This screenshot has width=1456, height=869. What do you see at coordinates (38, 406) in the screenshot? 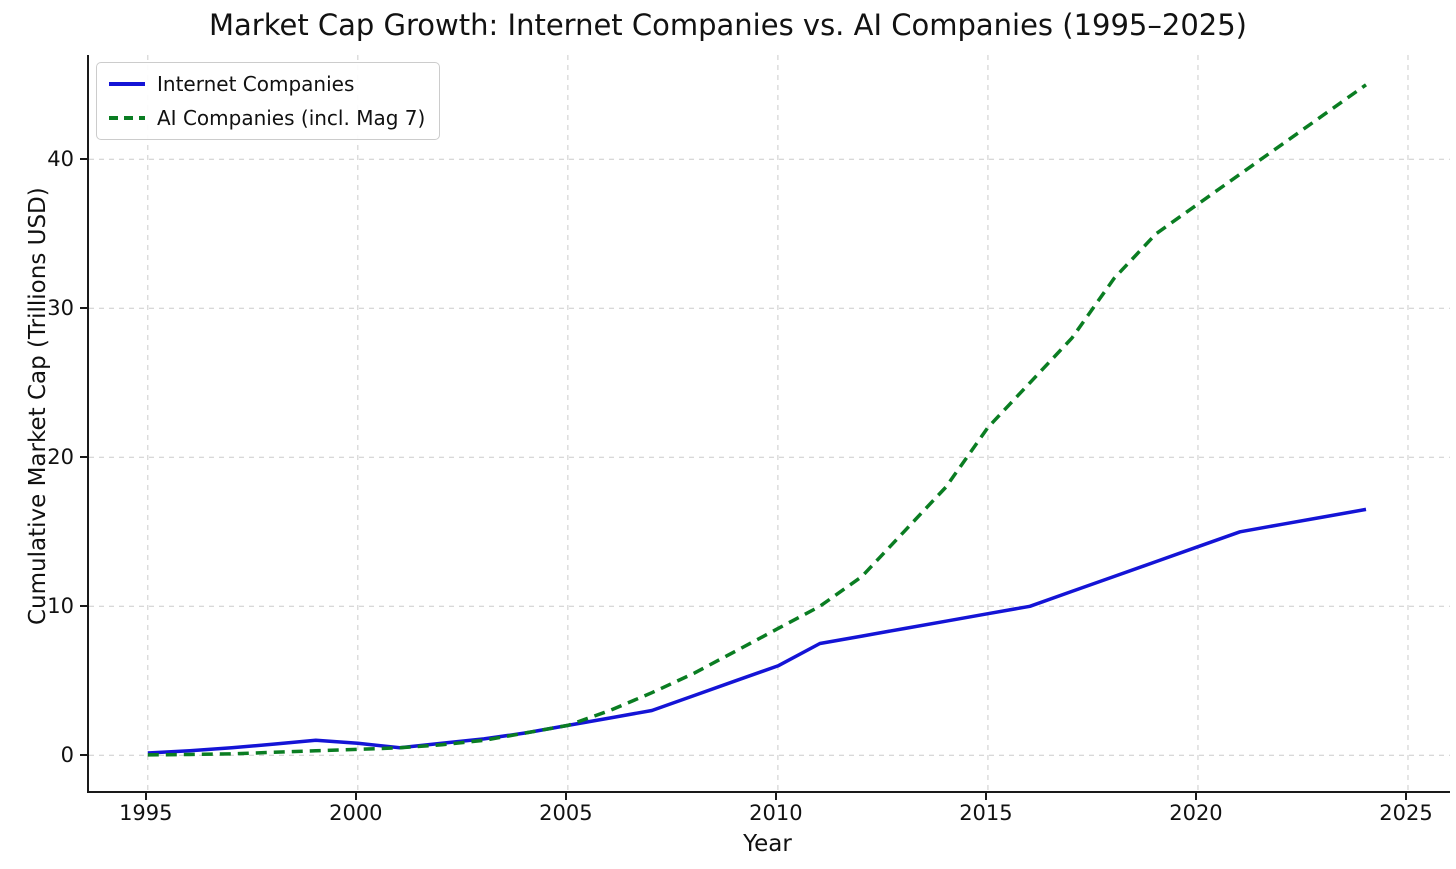
I see `y-axis-label: Cumulative Market Cap (Trillions USD)` at bounding box center [38, 406].